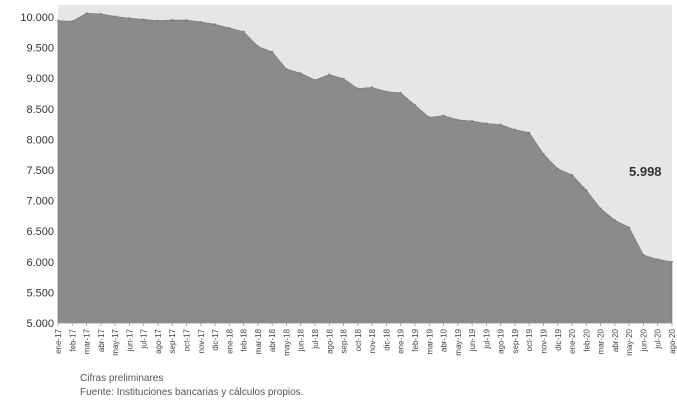 The height and width of the screenshot is (405, 677). Describe the element at coordinates (122, 378) in the screenshot. I see `note-preliminary: Cifras preliminares` at that location.